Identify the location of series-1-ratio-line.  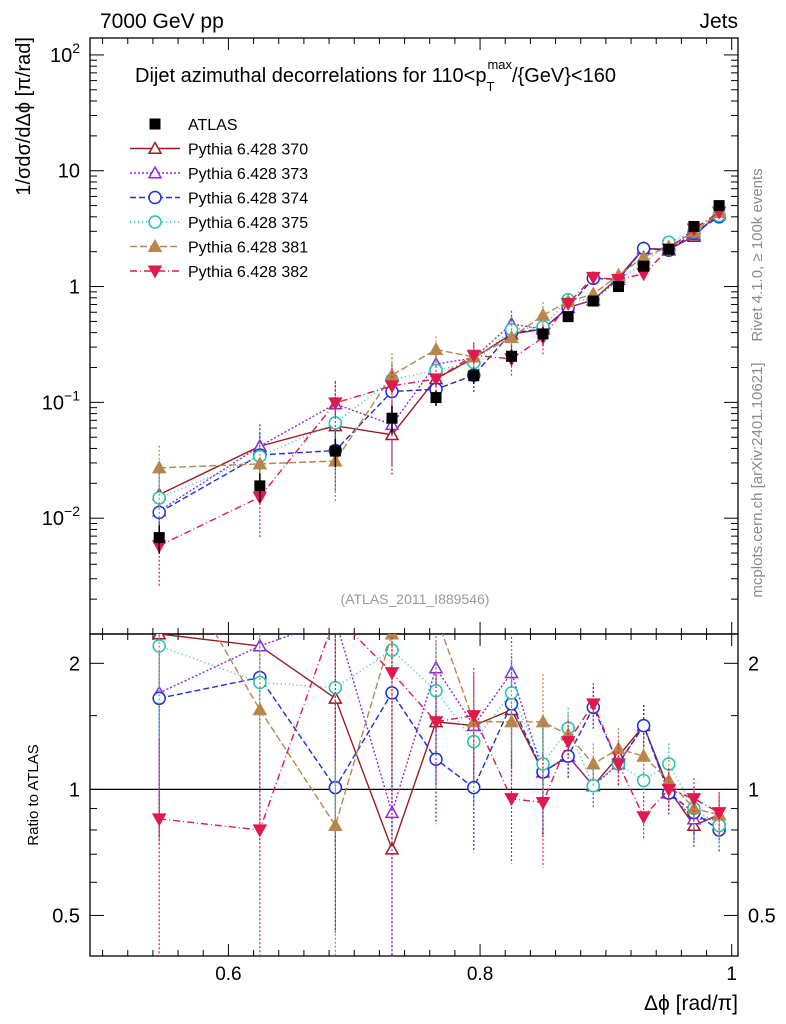
(439, 727).